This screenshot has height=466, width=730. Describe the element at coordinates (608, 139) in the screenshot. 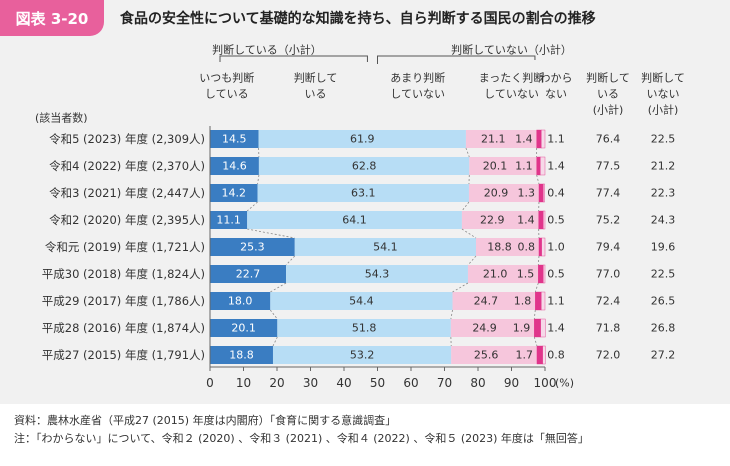

I see `value-label-subtotal-judging: 76.4` at that location.